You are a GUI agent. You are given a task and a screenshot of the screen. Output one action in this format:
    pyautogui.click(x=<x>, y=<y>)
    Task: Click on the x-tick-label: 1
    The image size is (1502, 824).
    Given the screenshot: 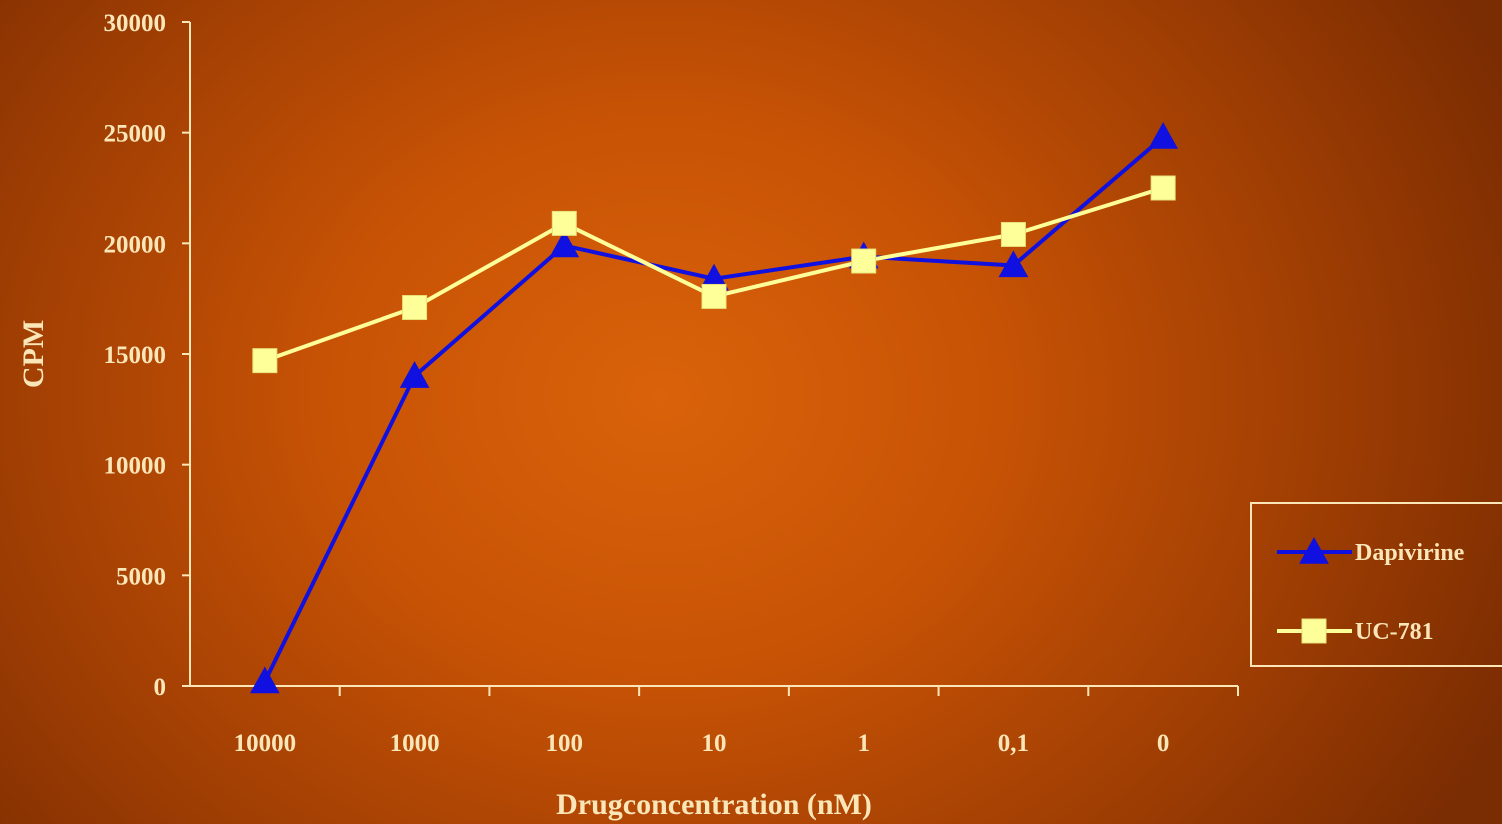 What is the action you would take?
    pyautogui.click(x=863, y=743)
    